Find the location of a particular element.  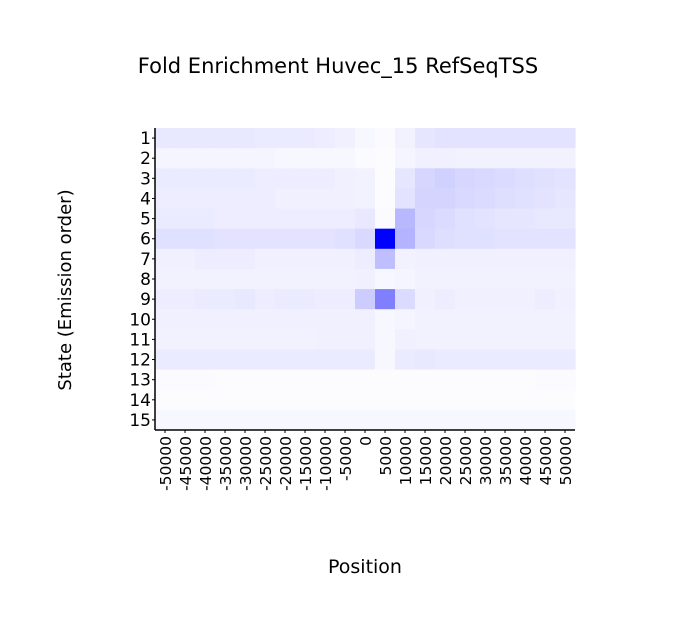

x-tick-label: 5000 is located at coordinates (386, 455).